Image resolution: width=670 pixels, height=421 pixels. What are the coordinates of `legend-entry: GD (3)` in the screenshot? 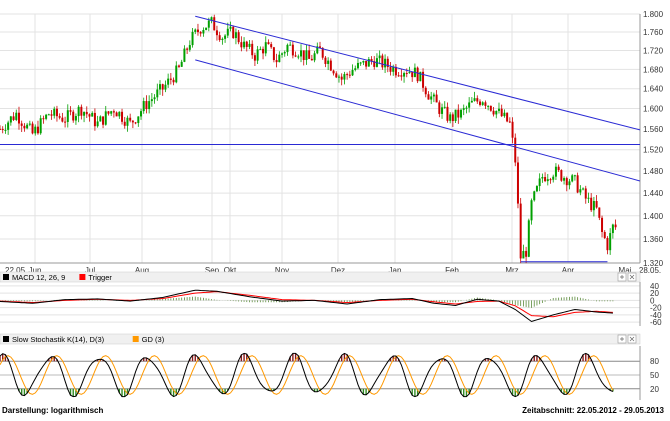 It's located at (153, 339).